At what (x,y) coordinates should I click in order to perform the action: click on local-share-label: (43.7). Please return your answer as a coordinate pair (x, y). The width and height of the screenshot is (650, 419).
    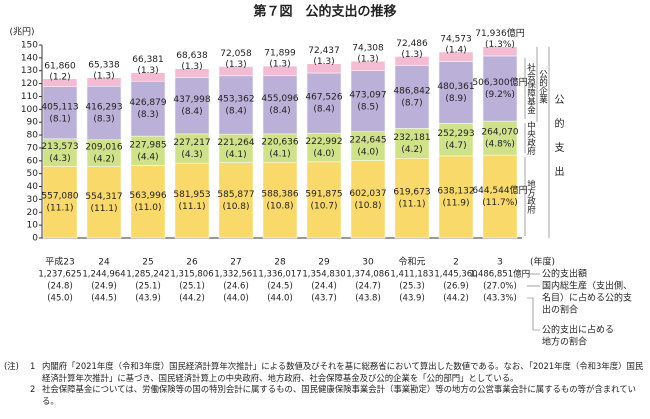
    Looking at the image, I should click on (324, 299).